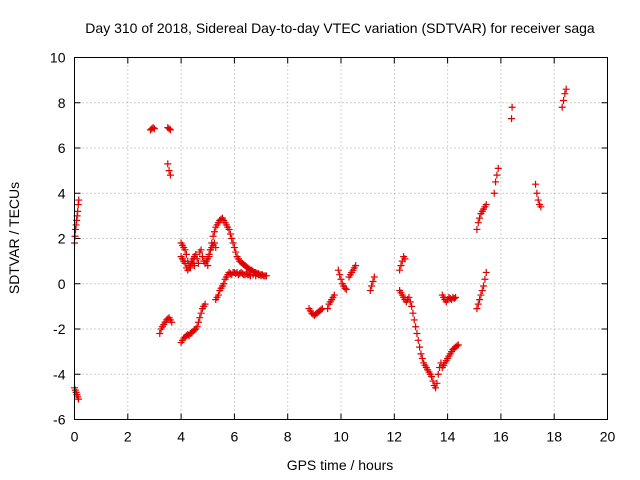  I want to click on series-sat-q, so click(402, 263).